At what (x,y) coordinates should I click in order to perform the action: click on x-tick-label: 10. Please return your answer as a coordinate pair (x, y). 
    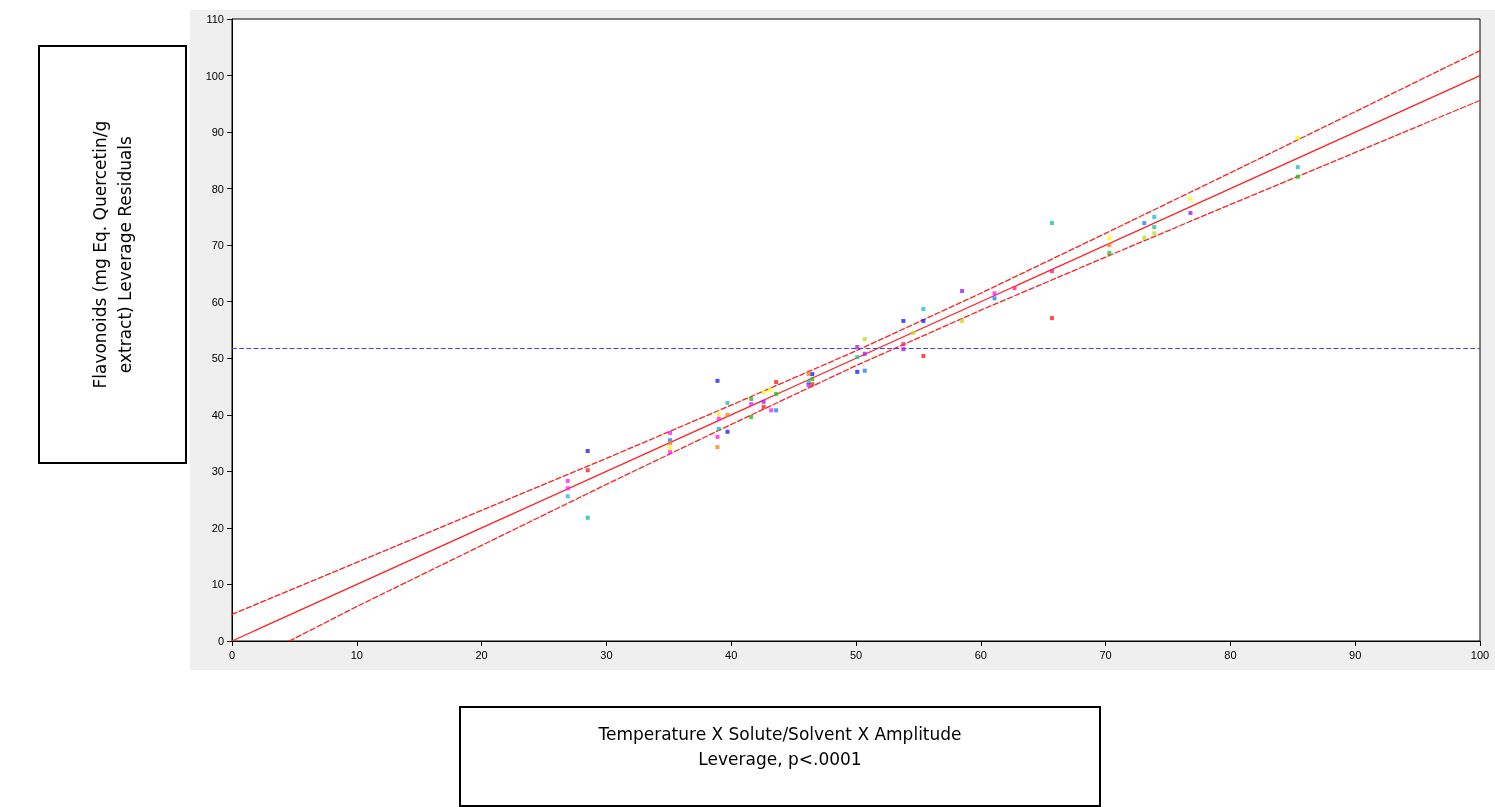
    Looking at the image, I should click on (356, 654).